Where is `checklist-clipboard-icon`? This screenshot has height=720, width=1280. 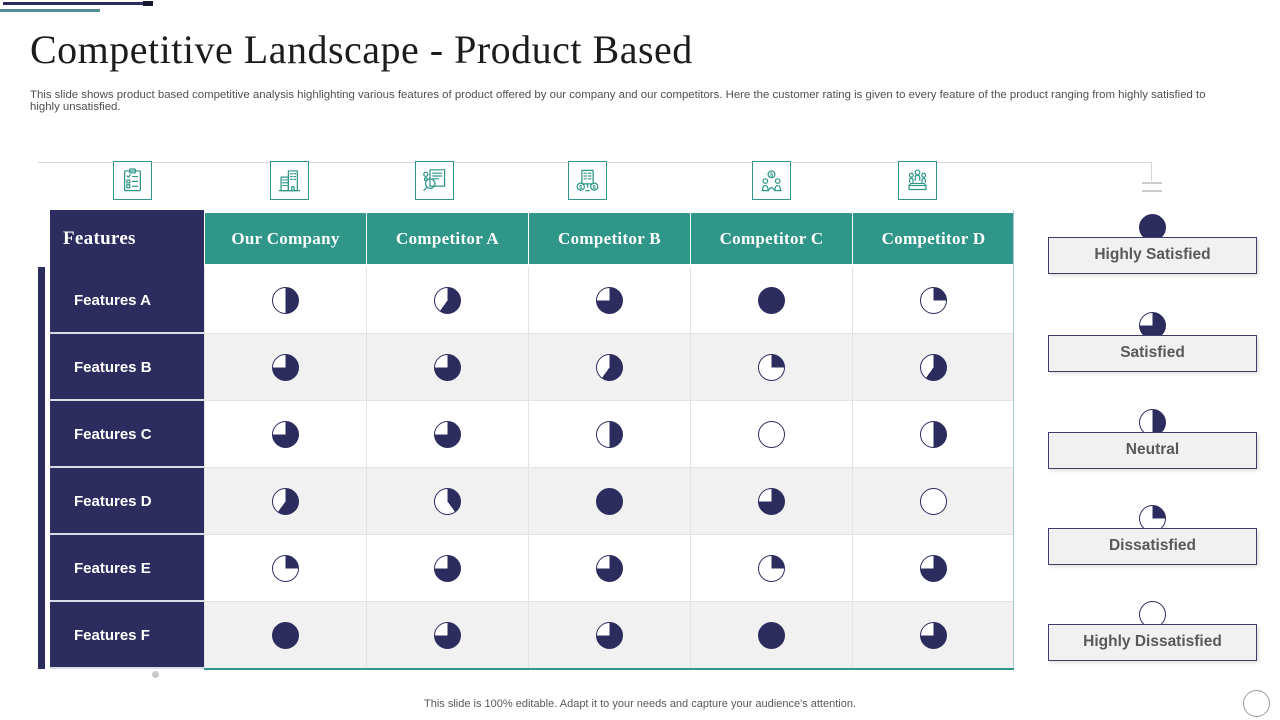
checklist-clipboard-icon is located at coordinates (132, 180).